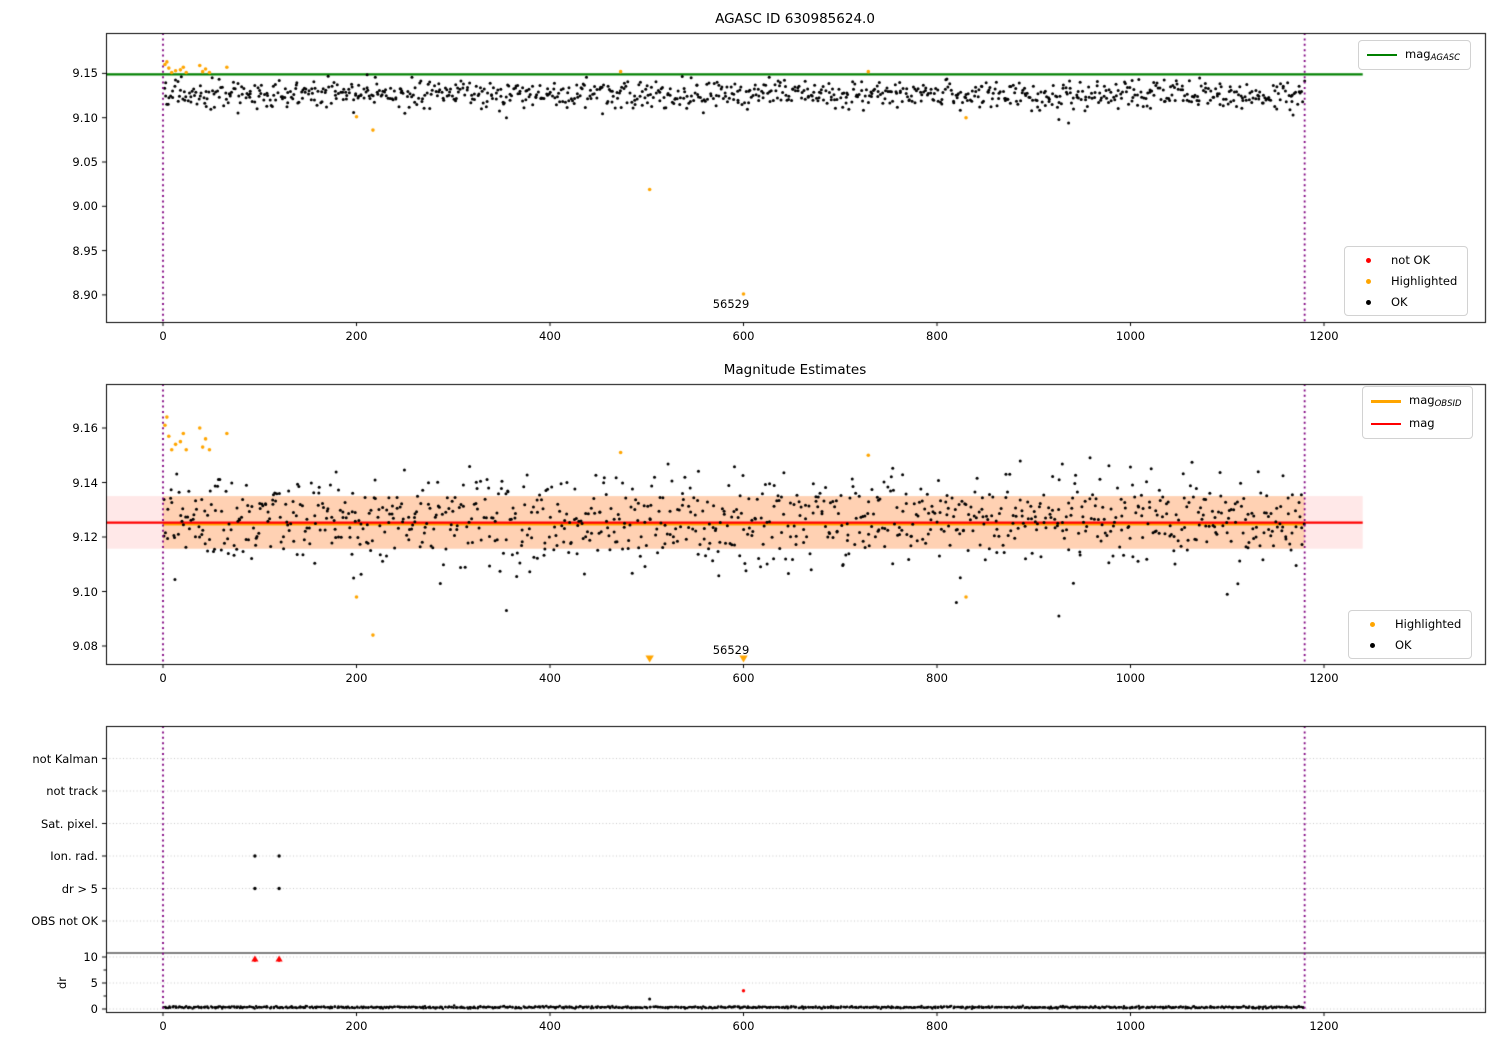 The width and height of the screenshot is (1500, 1050). I want to click on legend-item-mag-agasc: magAGASC, so click(1413, 55).